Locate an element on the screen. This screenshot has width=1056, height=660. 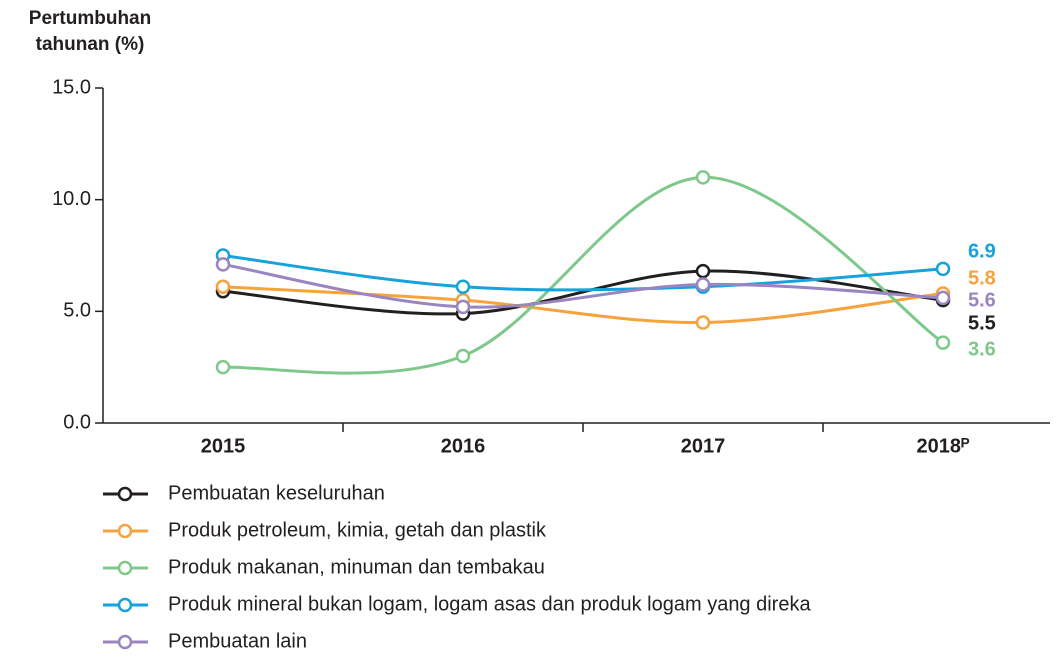
value-label: 5.6 is located at coordinates (982, 300).